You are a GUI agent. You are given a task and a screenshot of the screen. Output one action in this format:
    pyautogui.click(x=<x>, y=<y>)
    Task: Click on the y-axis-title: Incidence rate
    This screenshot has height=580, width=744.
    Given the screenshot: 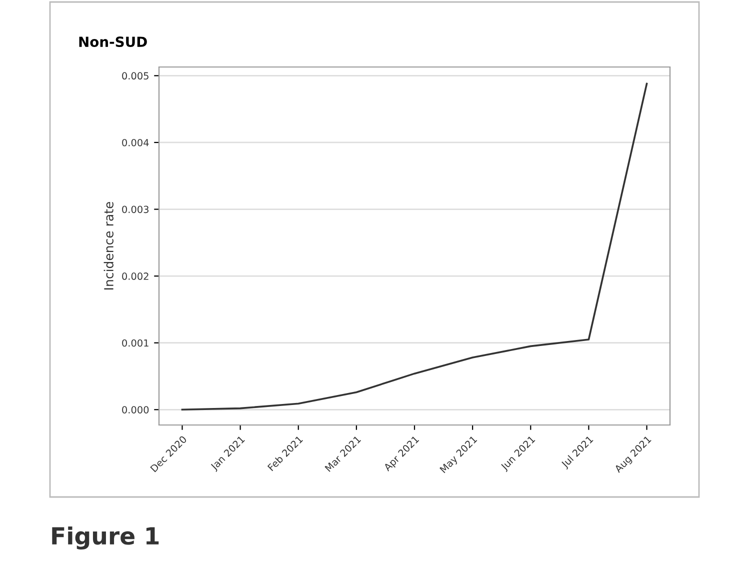 What is the action you would take?
    pyautogui.click(x=109, y=246)
    